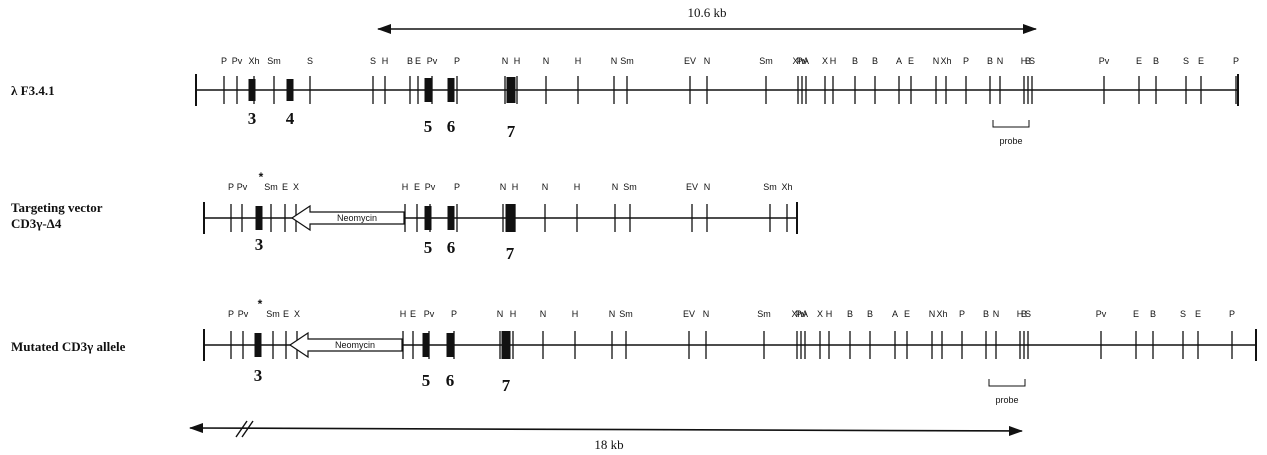  I want to click on probe-label-lambda: probe, so click(1010, 141).